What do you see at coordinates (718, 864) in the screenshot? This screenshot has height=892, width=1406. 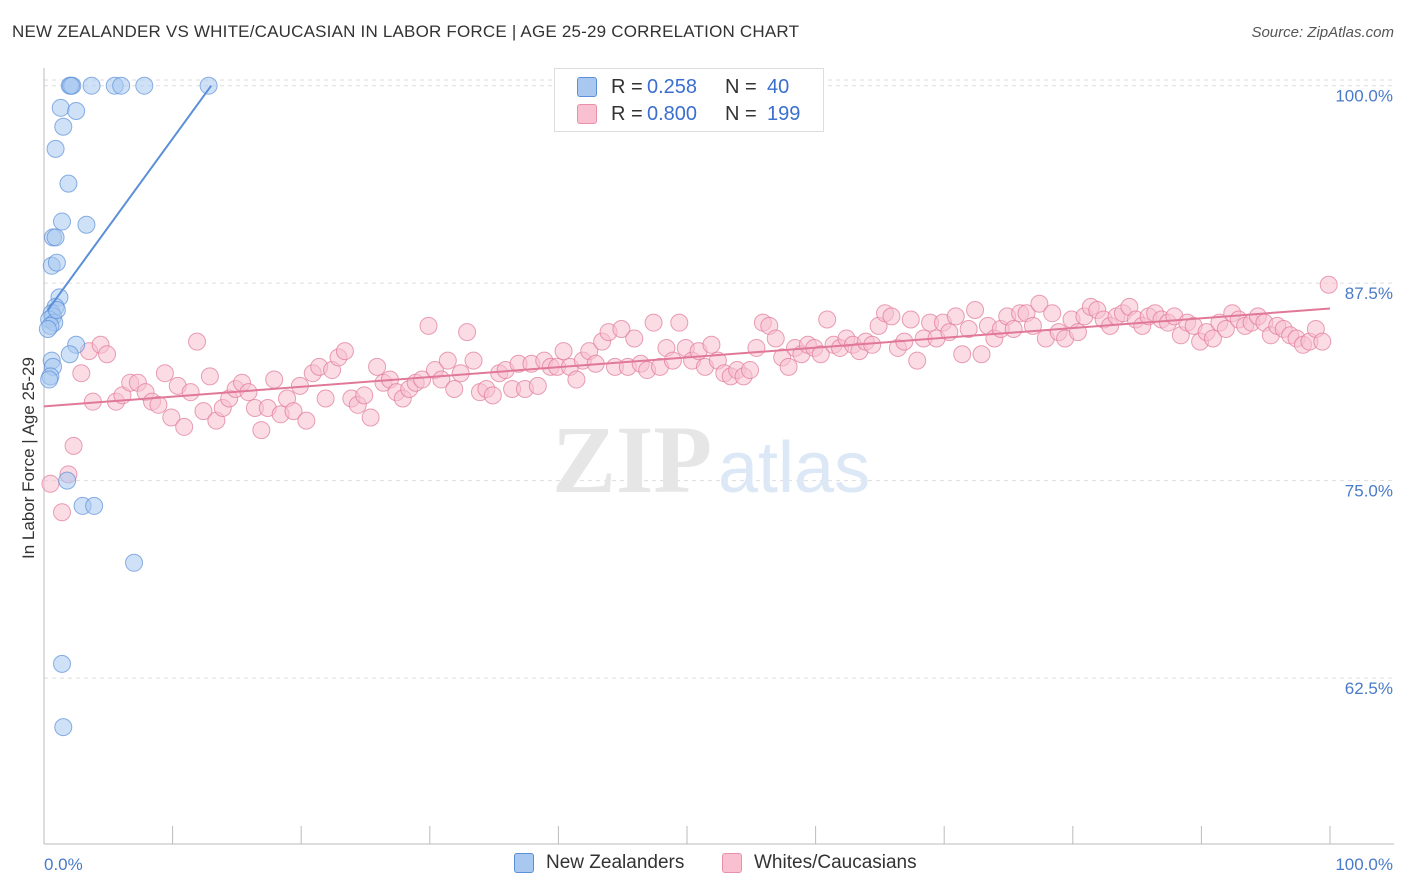 I see `x-tick-labels: 0.0% 100.0%` at bounding box center [718, 864].